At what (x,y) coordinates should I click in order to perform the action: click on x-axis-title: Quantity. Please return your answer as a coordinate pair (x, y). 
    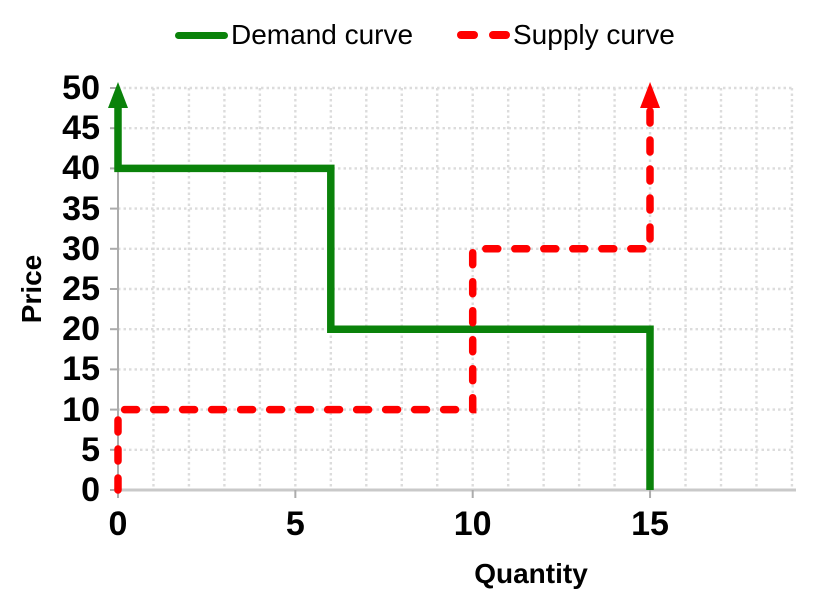
    Looking at the image, I should click on (531, 573).